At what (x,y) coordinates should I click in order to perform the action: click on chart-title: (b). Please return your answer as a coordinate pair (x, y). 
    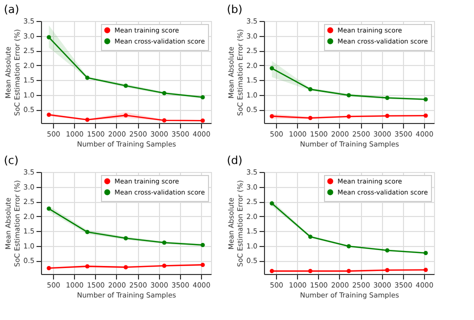
    Looking at the image, I should click on (234, 9).